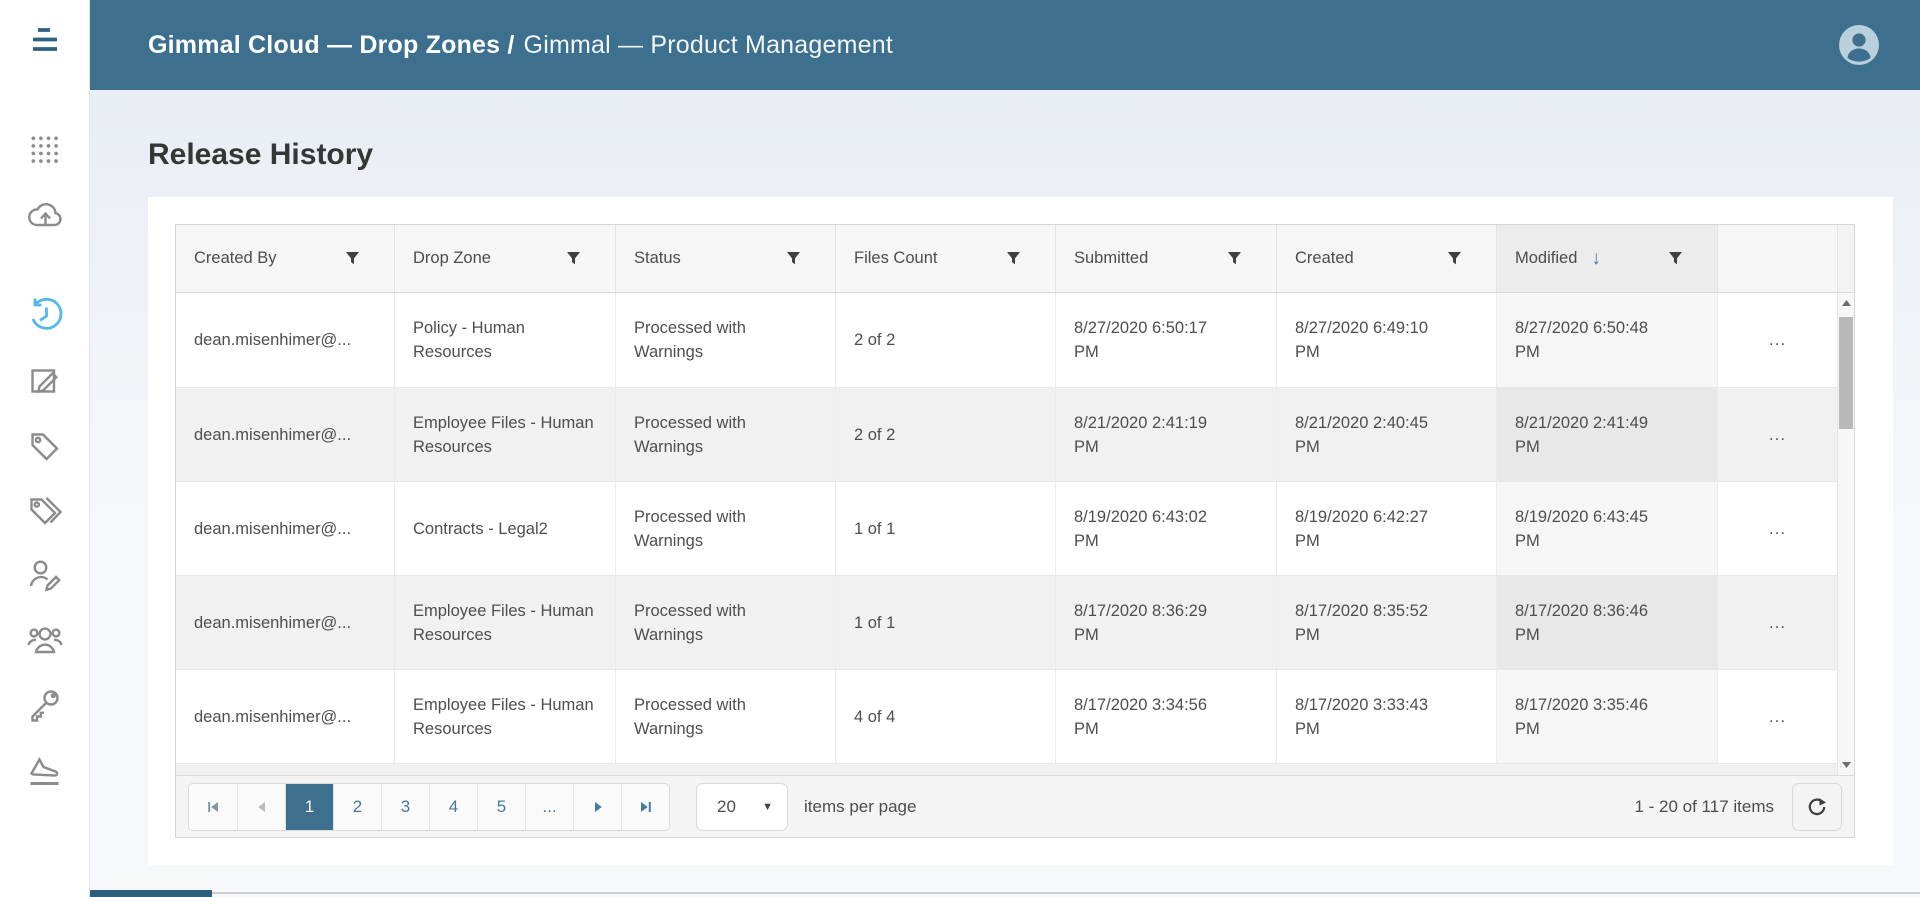 The image size is (1920, 897). What do you see at coordinates (725, 258) in the screenshot?
I see `column-header-status: Status` at bounding box center [725, 258].